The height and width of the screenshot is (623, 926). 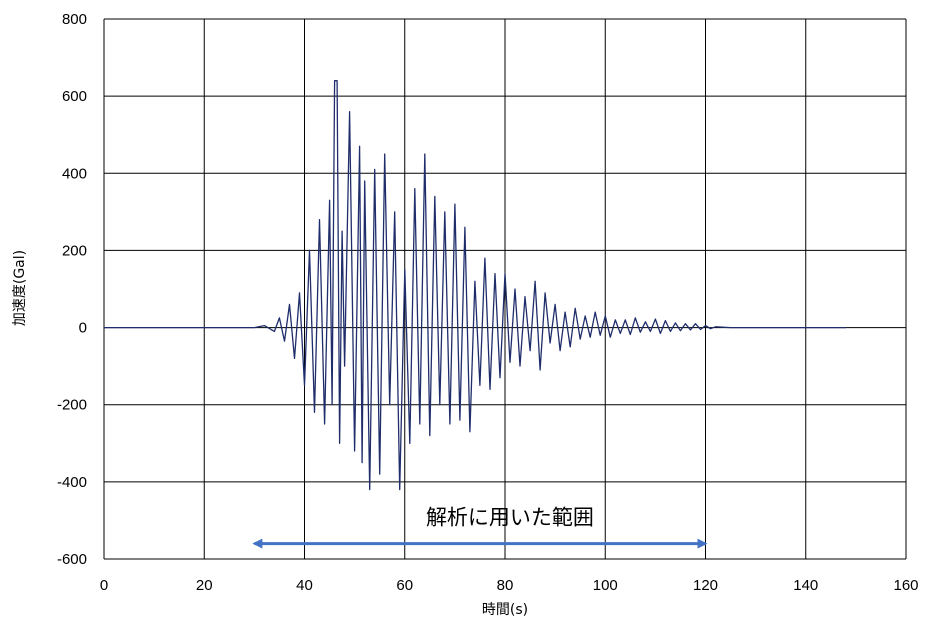 What do you see at coordinates (510, 518) in the screenshot?
I see `range-annotation-label: 解析に用いた範囲` at bounding box center [510, 518].